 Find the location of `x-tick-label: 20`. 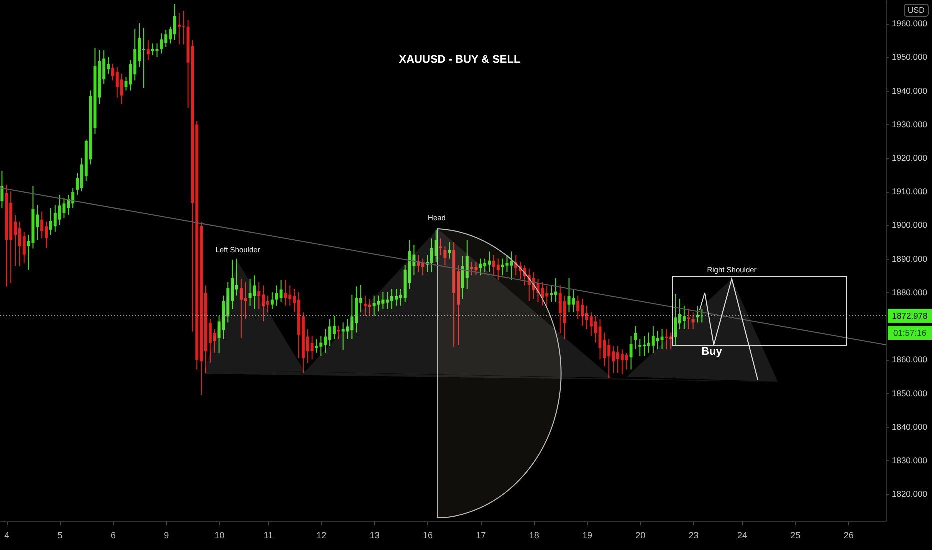

x-tick-label: 20 is located at coordinates (641, 535).